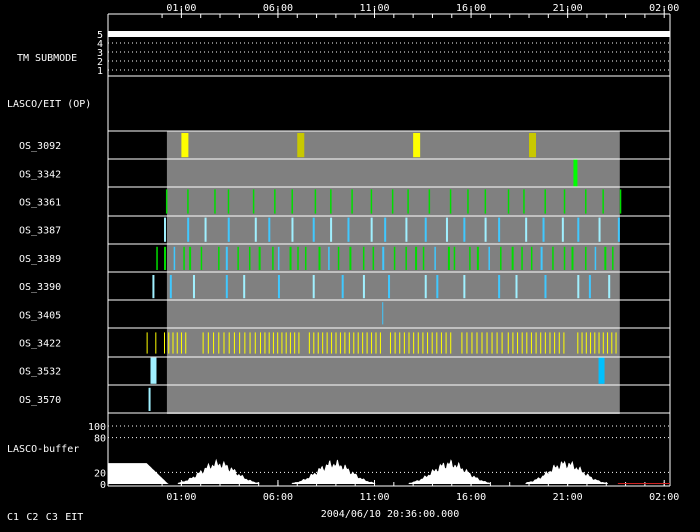 Image resolution: width=700 pixels, height=532 pixels. Describe the element at coordinates (278, 497) in the screenshot. I see `time-label-bottom: 06:00` at that location.